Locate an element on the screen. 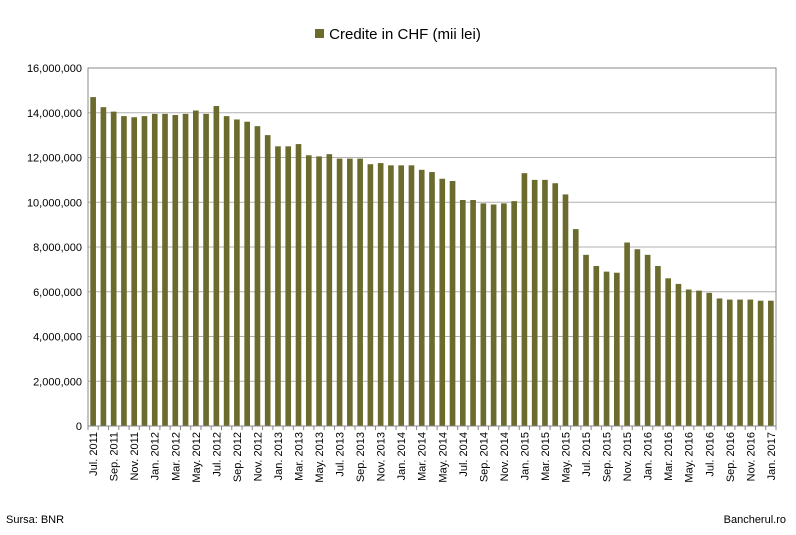 This screenshot has height=535, width=796. x-tick-label: Jan. 2013 is located at coordinates (279, 456).